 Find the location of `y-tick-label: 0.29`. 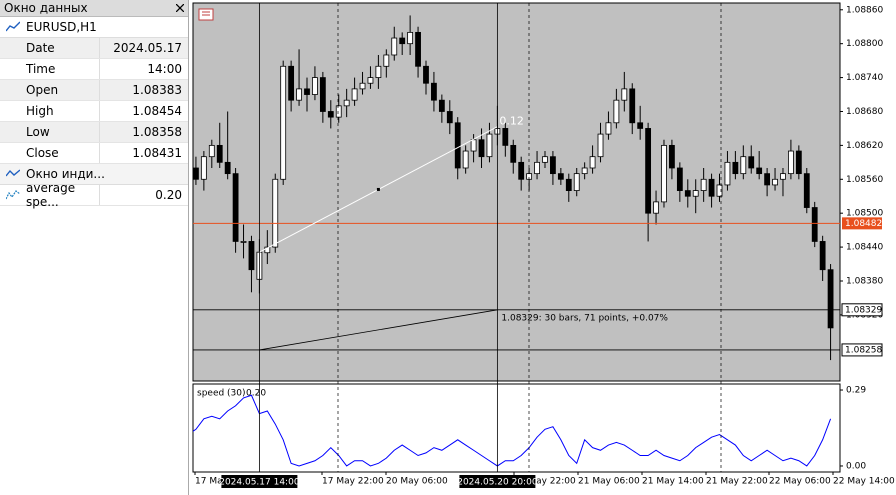

y-tick-label: 0.29 is located at coordinates (856, 391).